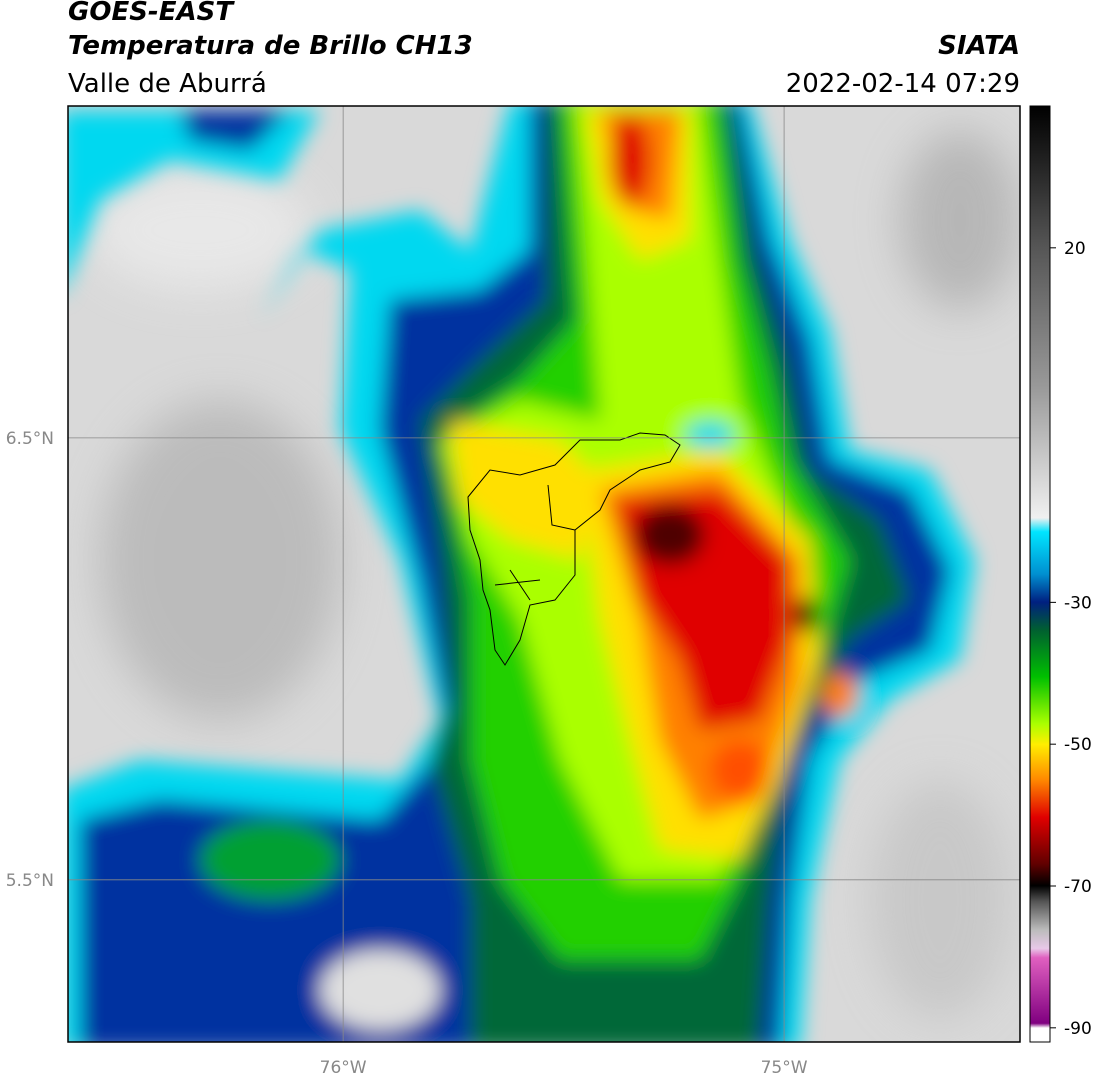 Image resolution: width=1094 pixels, height=1078 pixels. I want to click on colorbar-tick-label: 20, so click(1075, 249).